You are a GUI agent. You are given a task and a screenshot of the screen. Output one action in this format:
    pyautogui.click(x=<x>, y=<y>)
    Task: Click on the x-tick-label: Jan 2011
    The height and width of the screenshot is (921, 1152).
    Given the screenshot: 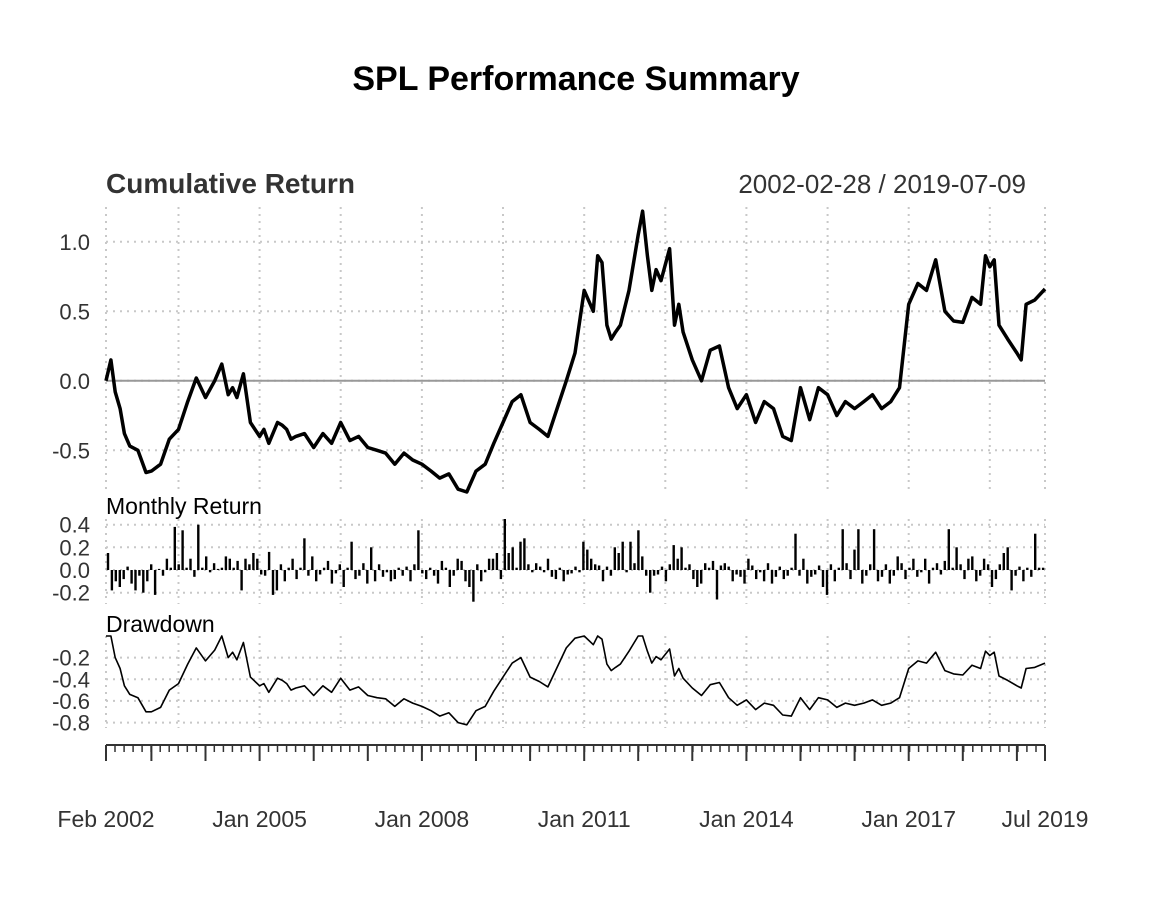 What is the action you would take?
    pyautogui.click(x=584, y=819)
    